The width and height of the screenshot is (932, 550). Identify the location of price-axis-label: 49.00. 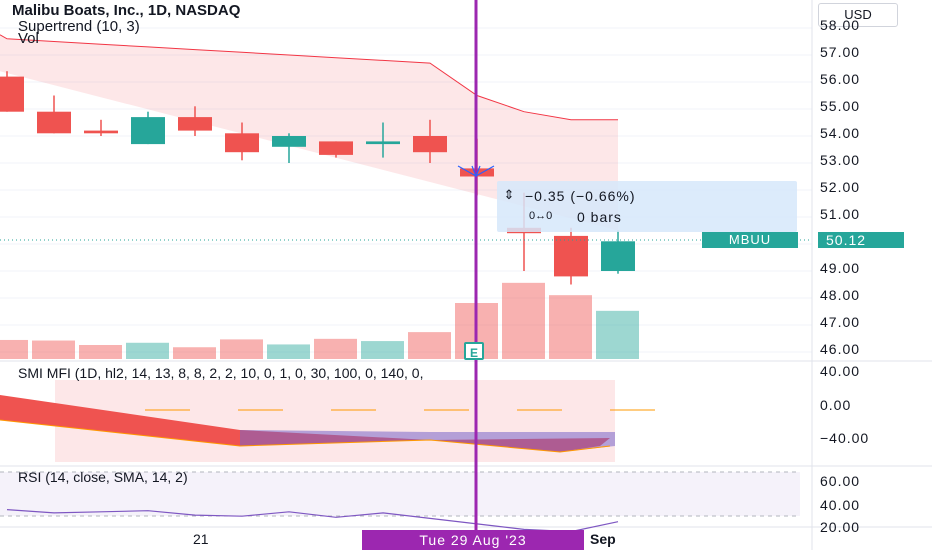
(840, 268).